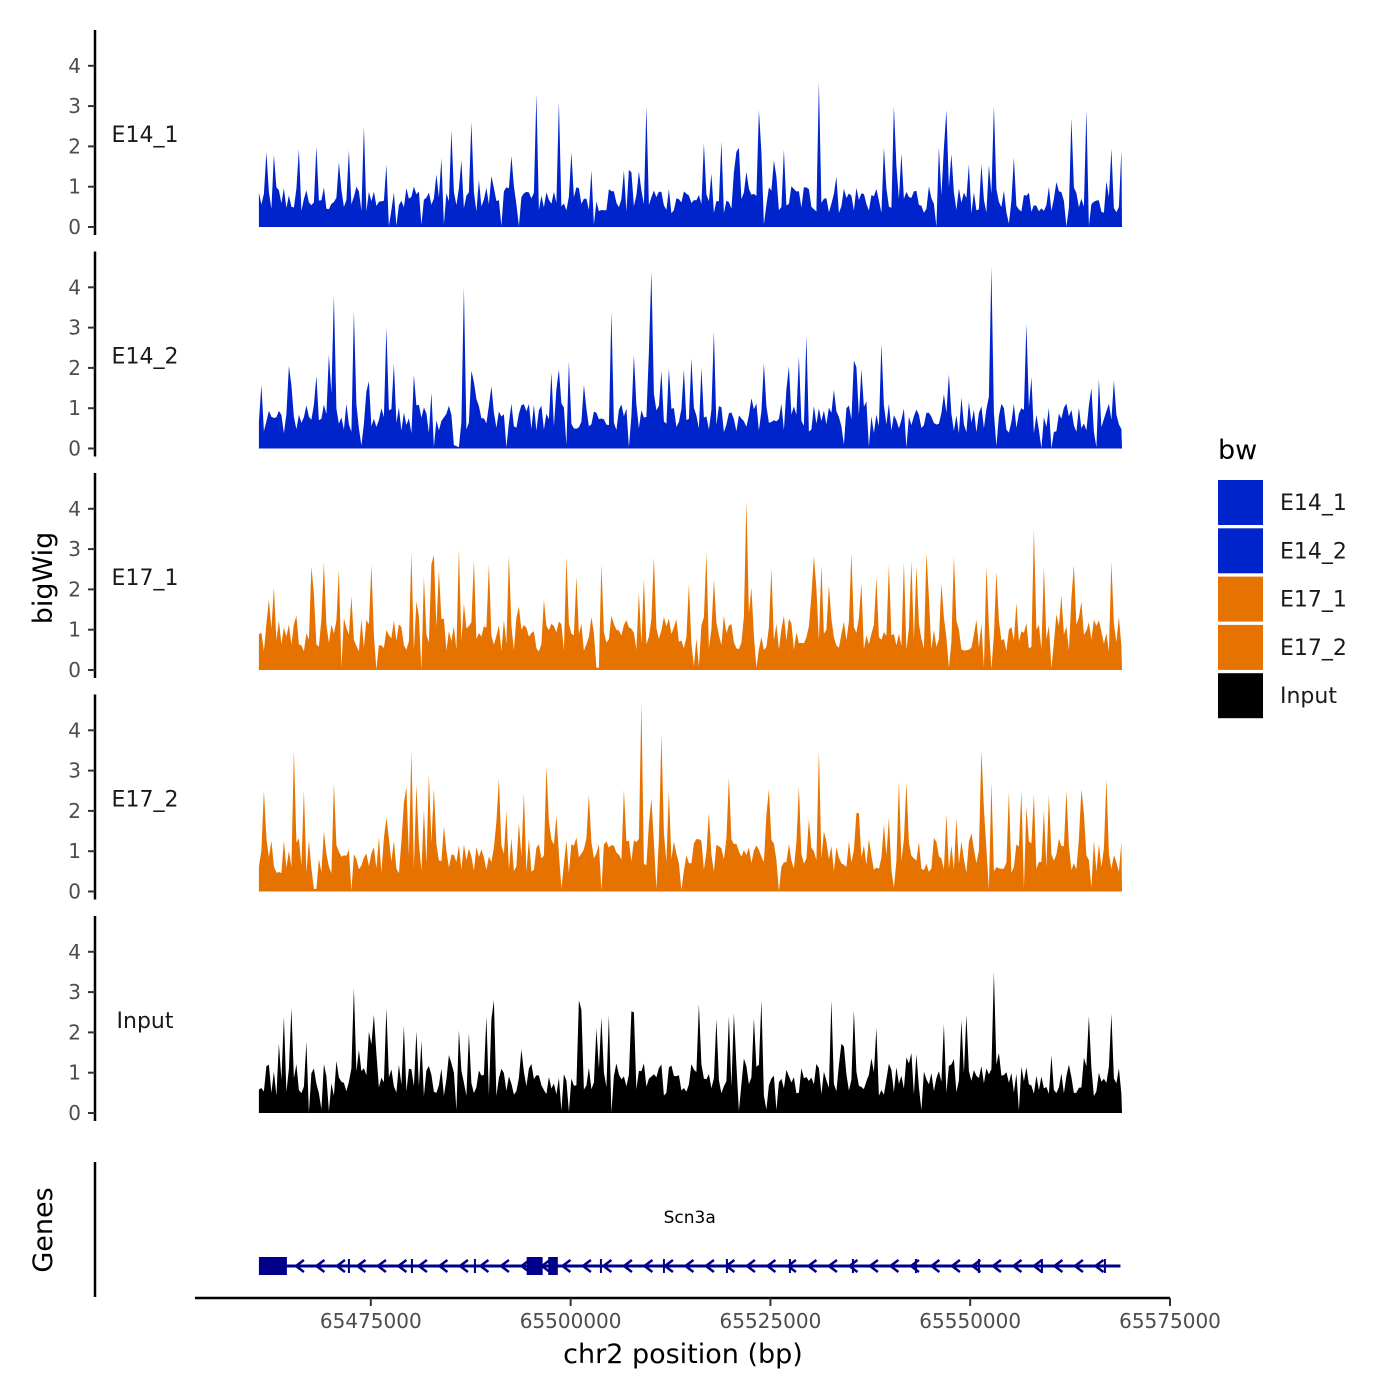  I want to click on track-e17-2: 0 1 2 3 4 E17_2, so click(595, 799).